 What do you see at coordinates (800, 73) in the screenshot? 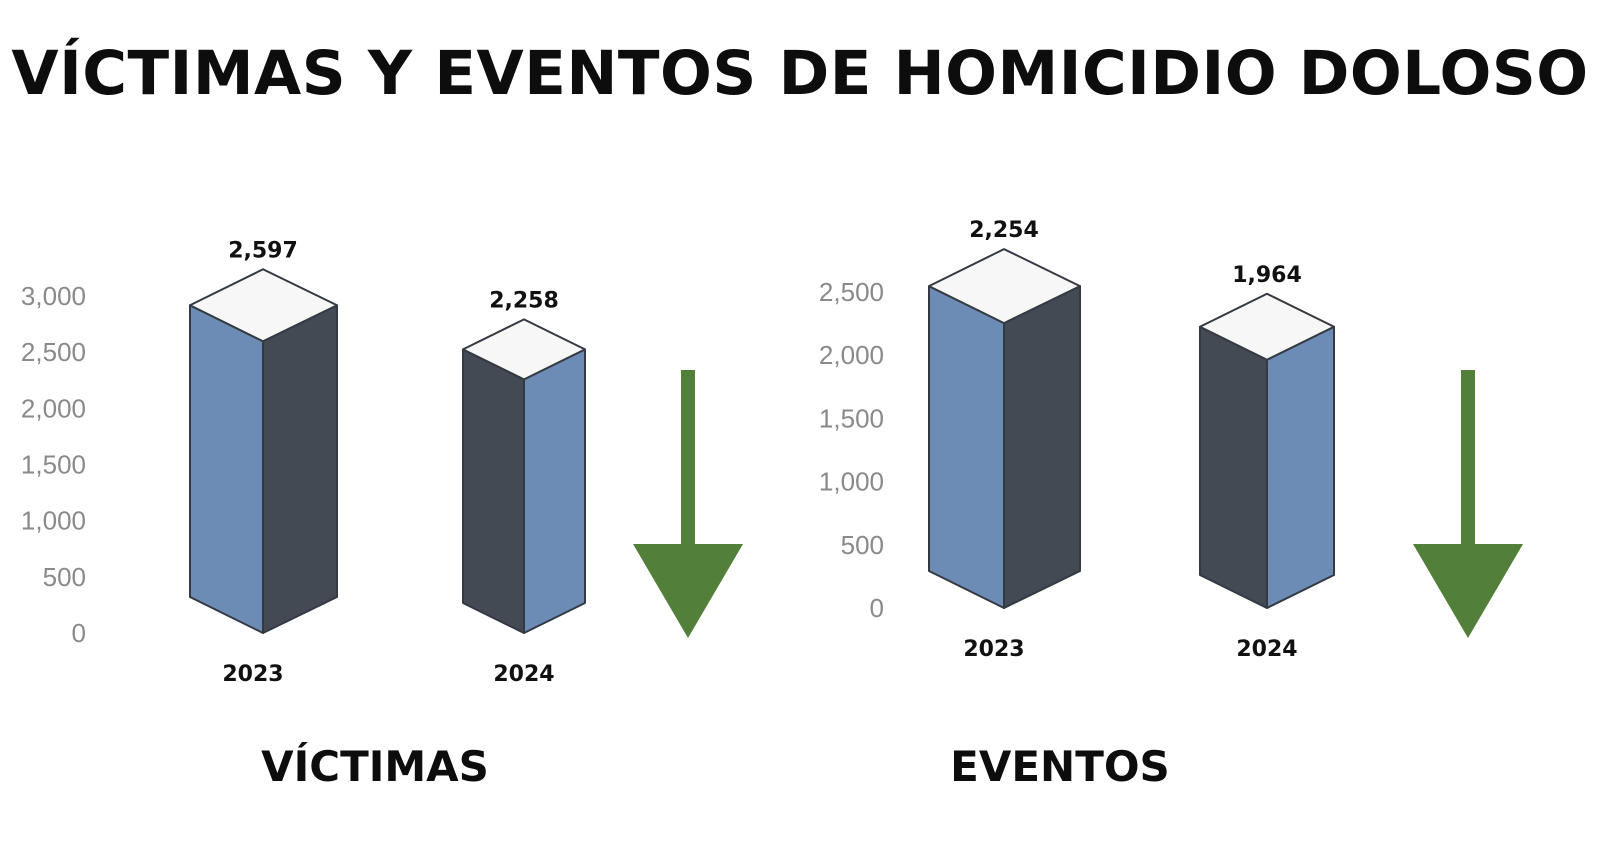
I see `chart-title: VÍCTIMAS Y EVENTOS DE HOMICIDIO DOLOSO` at bounding box center [800, 73].